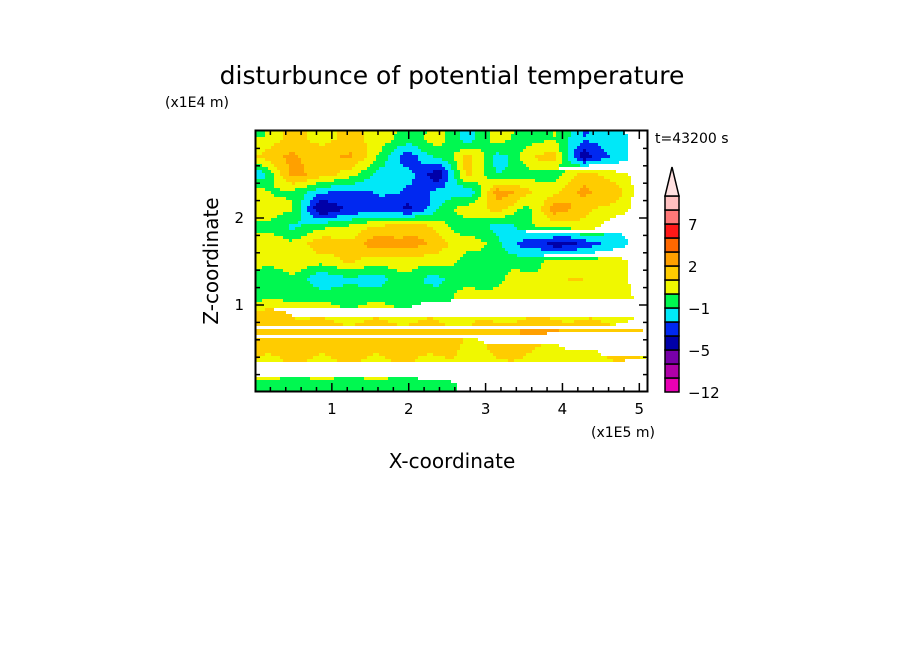  I want to click on colorbar-label: −1, so click(699, 309).